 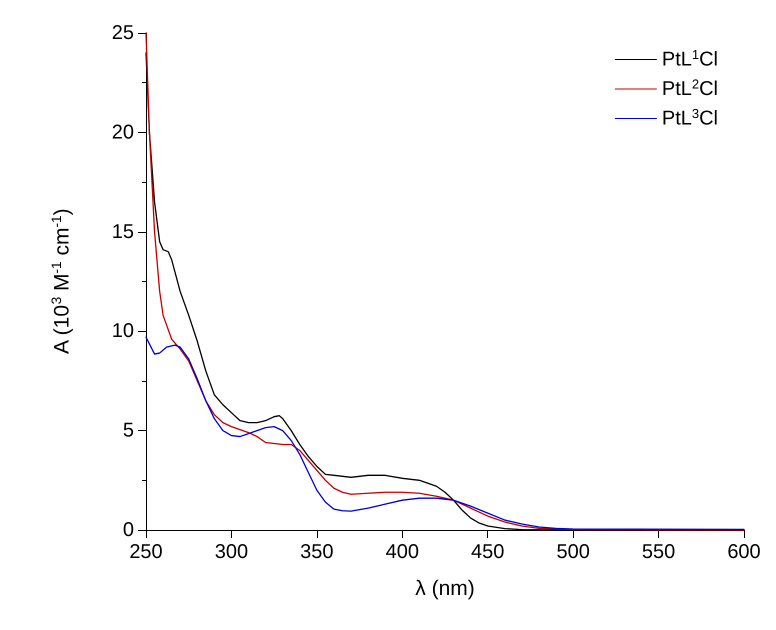 I want to click on y-axis-title: A (103 M-1 cm-1), so click(x=61, y=281).